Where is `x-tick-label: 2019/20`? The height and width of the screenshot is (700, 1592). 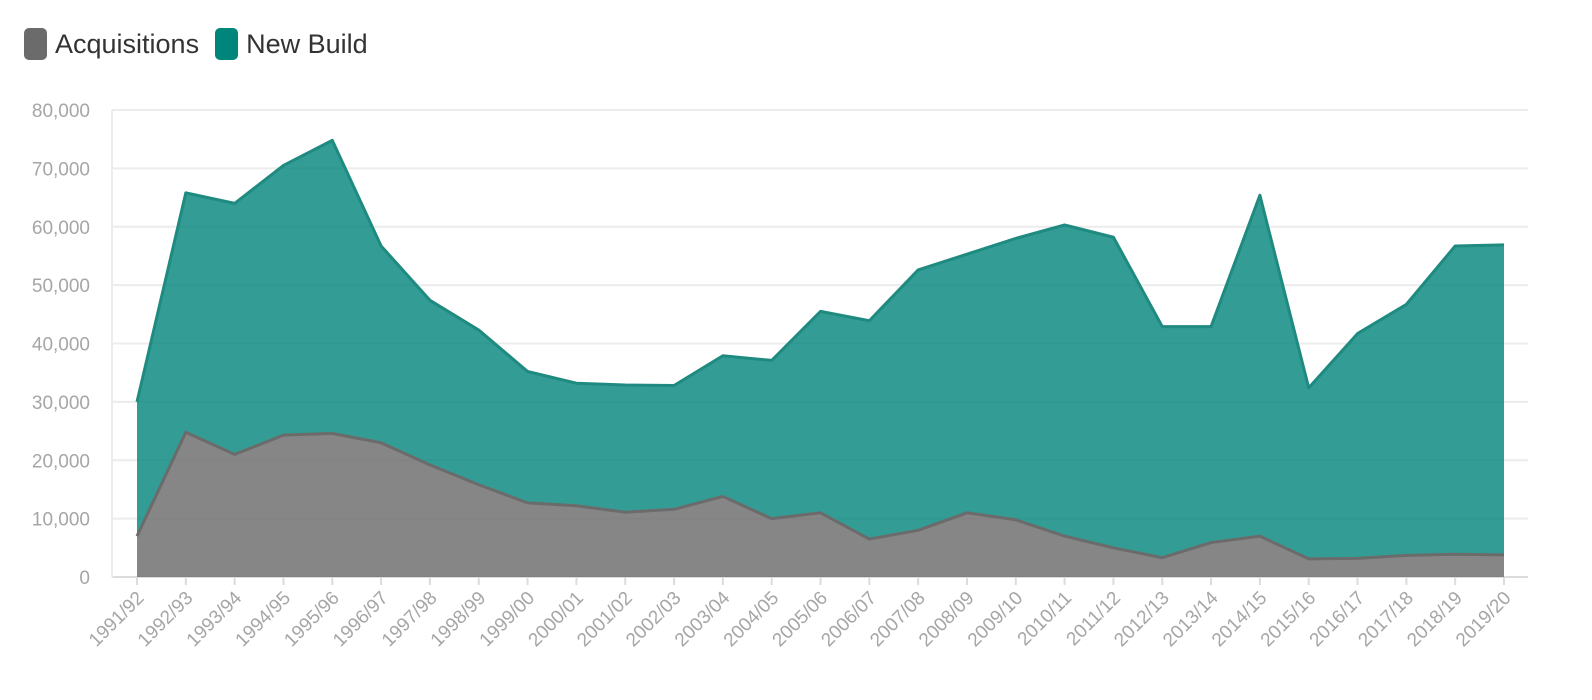 x-tick-label: 2019/20 is located at coordinates (1483, 619).